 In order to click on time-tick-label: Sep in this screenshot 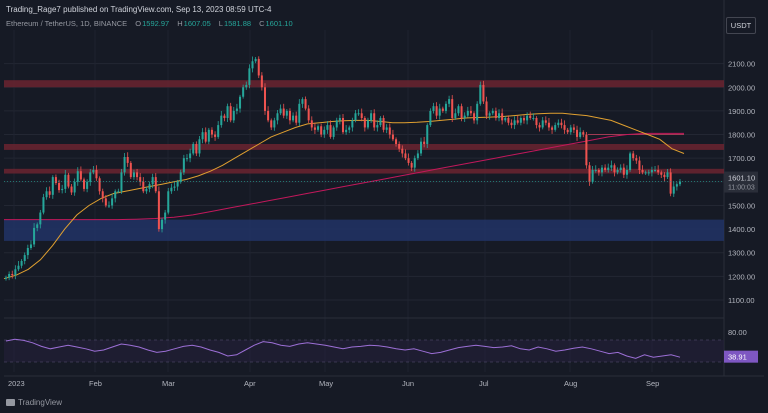, I will do `click(652, 383)`.